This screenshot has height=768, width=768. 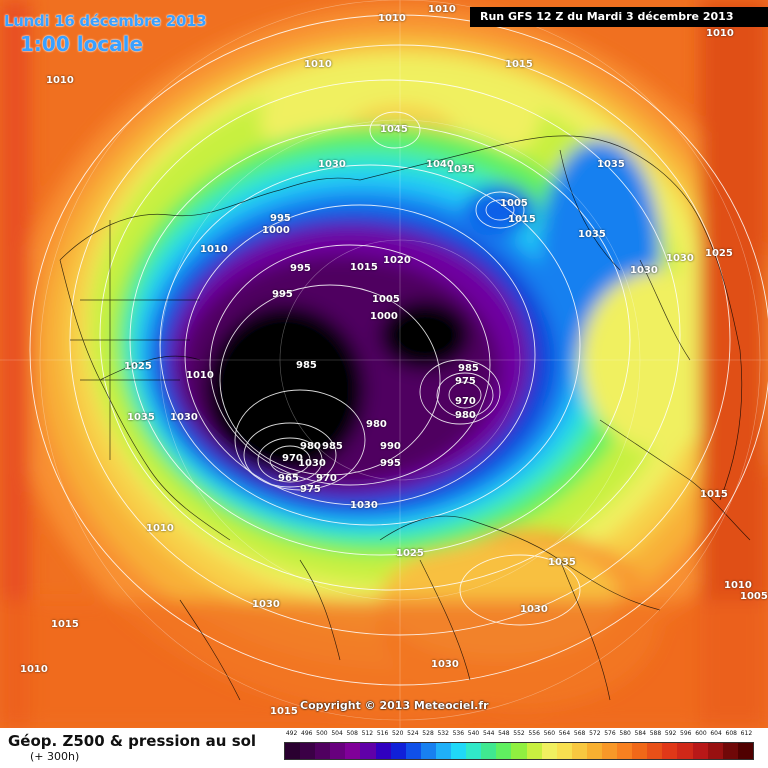 I want to click on scale-value: 588, so click(x=655, y=733).